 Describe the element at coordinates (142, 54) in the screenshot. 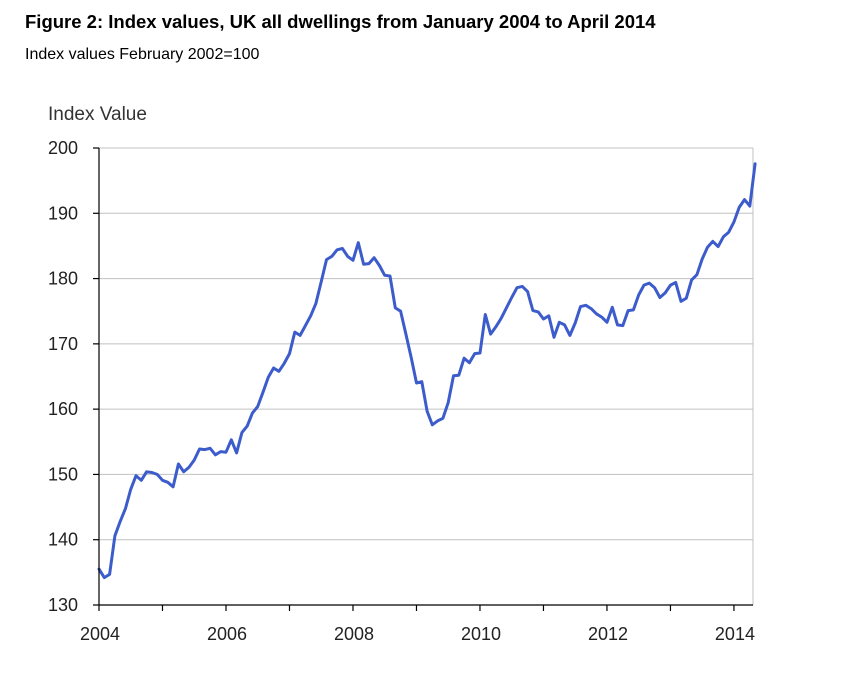

I see `figure-subtitle: Index values February 2002=100` at that location.